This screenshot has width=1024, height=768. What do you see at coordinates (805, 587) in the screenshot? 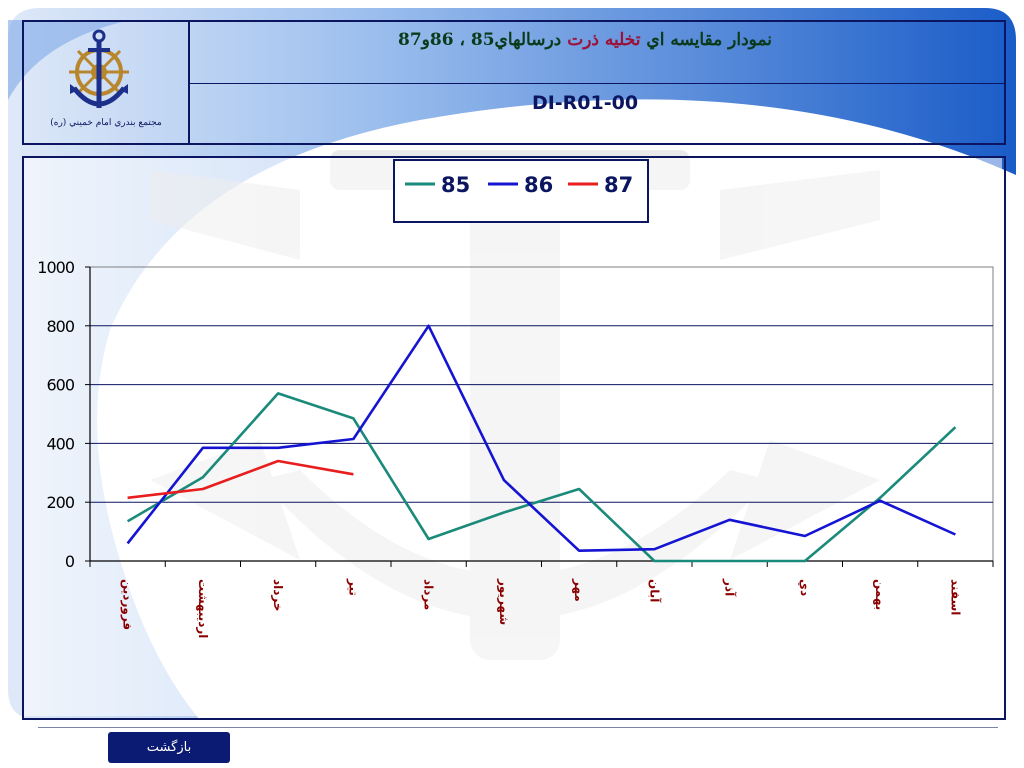
I see `x-tick-label: دي` at bounding box center [805, 587].